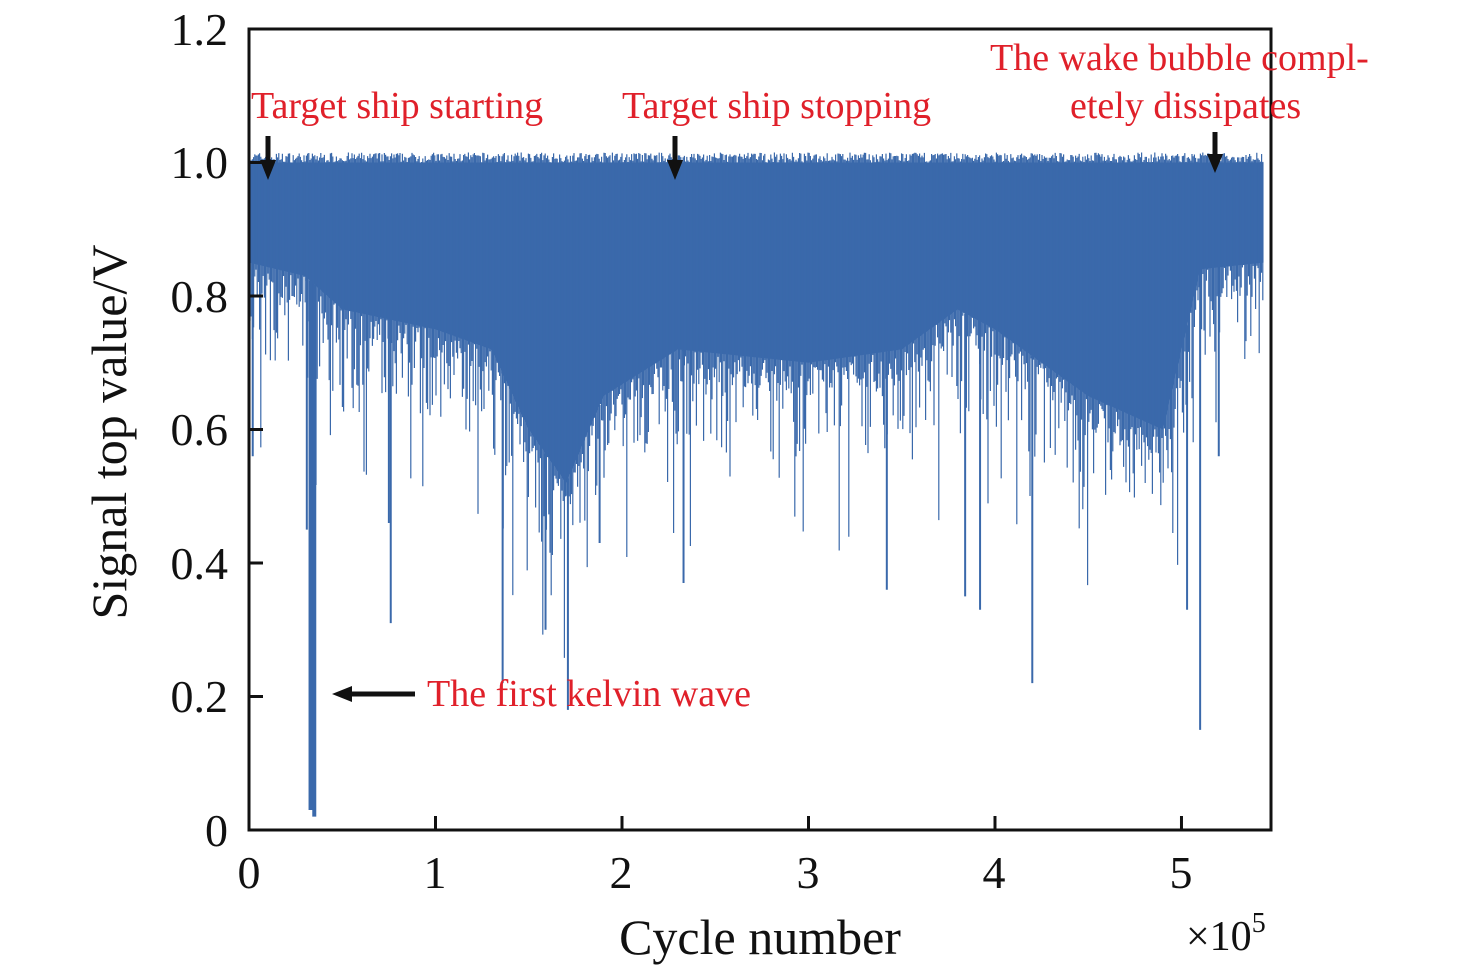 This screenshot has height=971, width=1476. Describe the element at coordinates (675, 158) in the screenshot. I see `arrow-ship-stopping` at that location.